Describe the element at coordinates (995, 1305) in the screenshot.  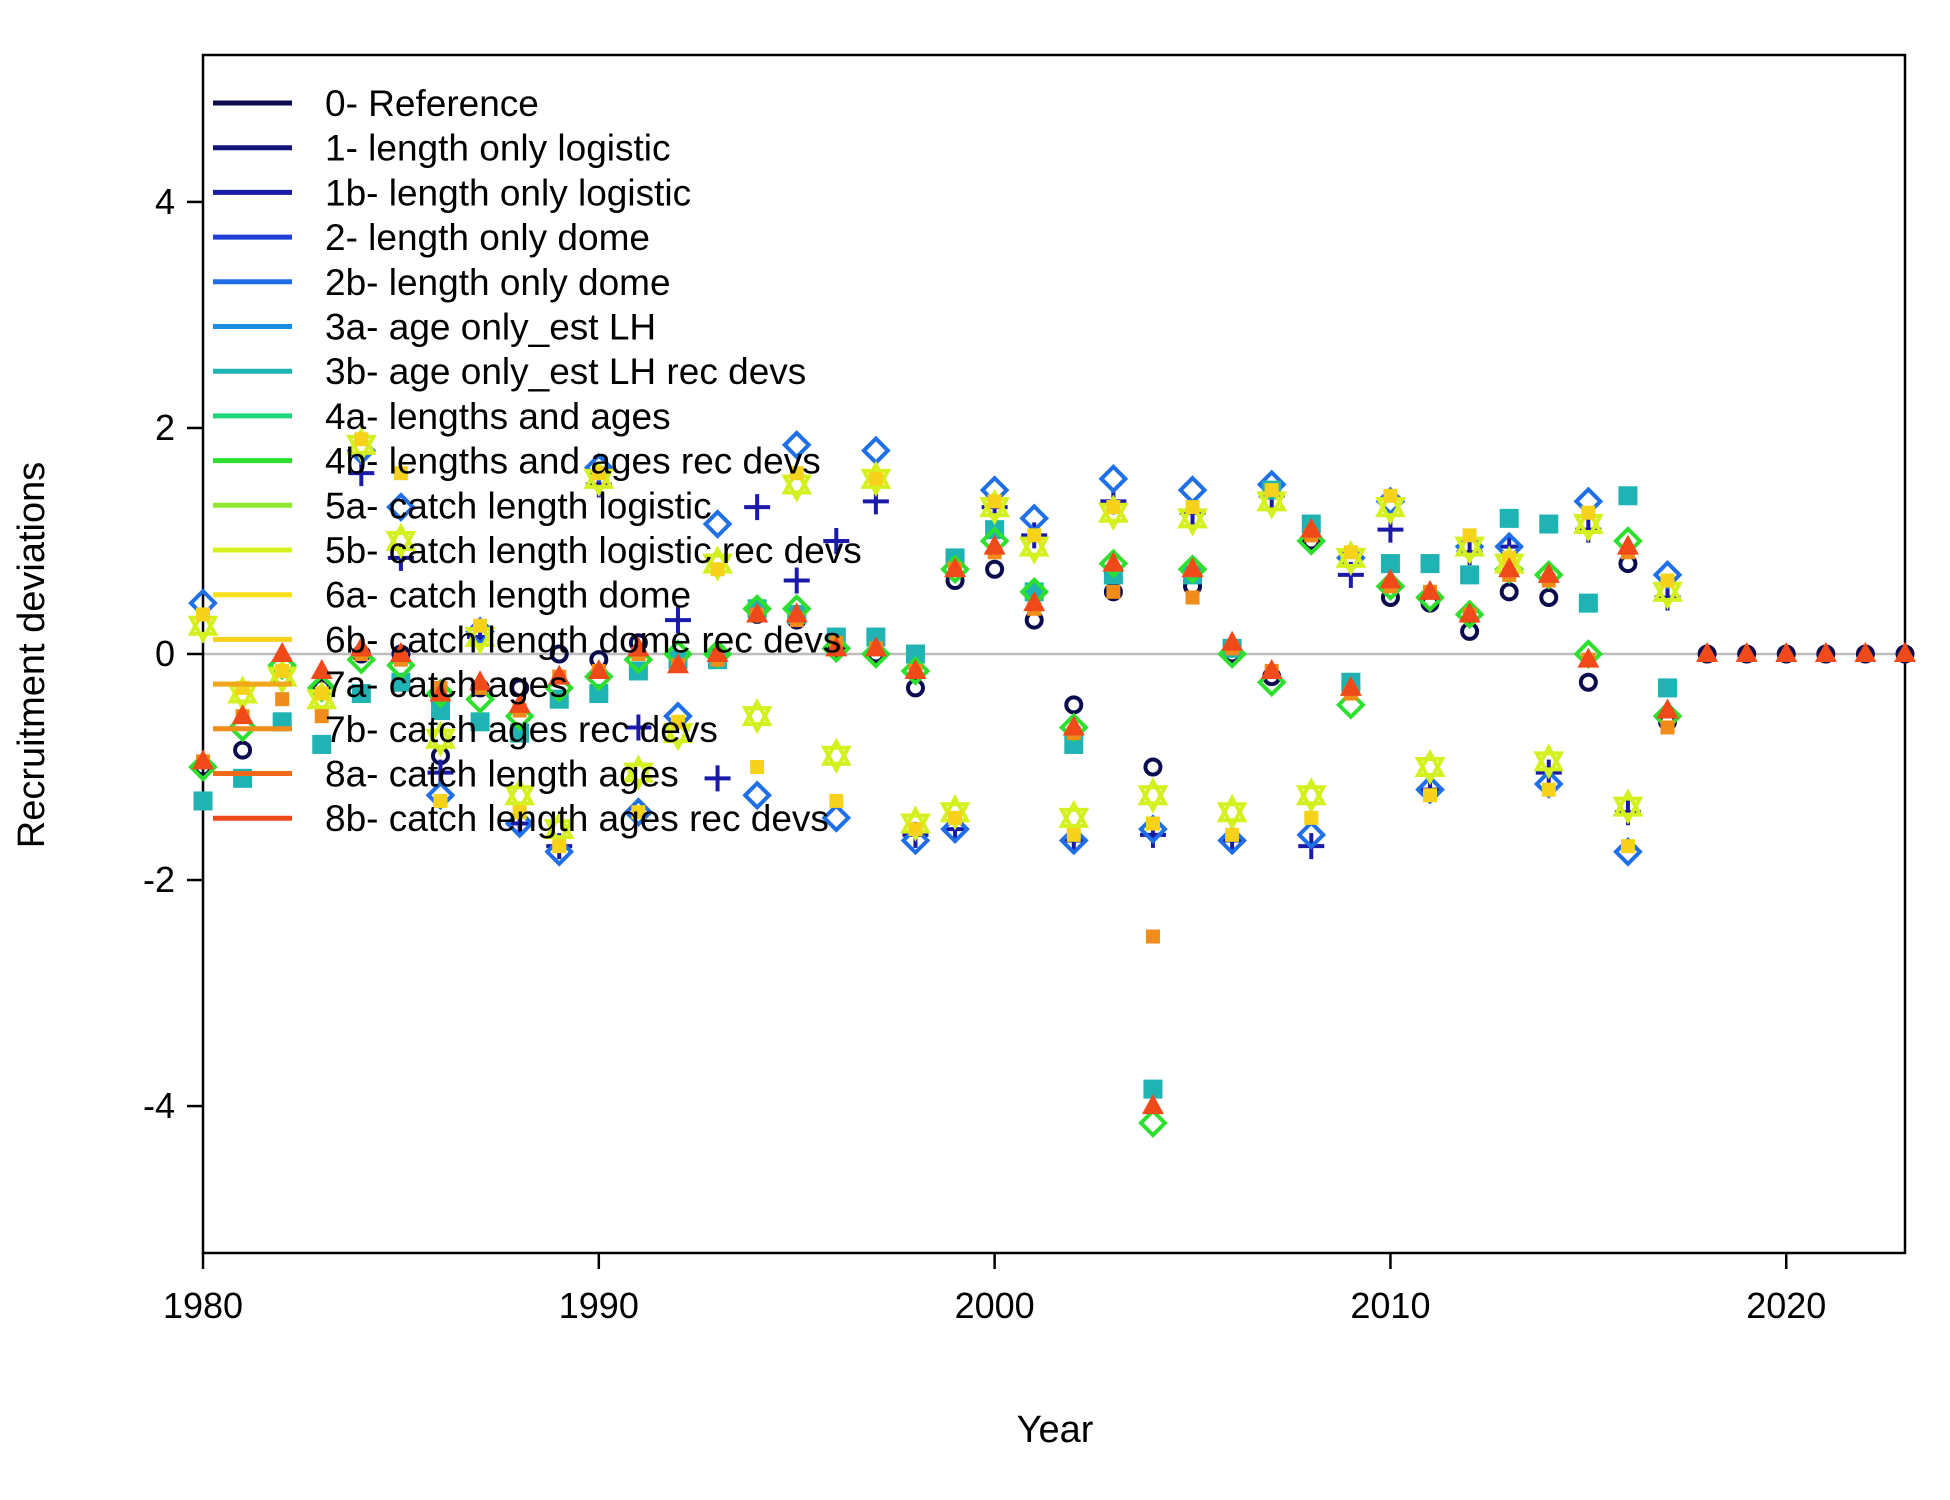
I see `x-tick-label: 2000` at that location.